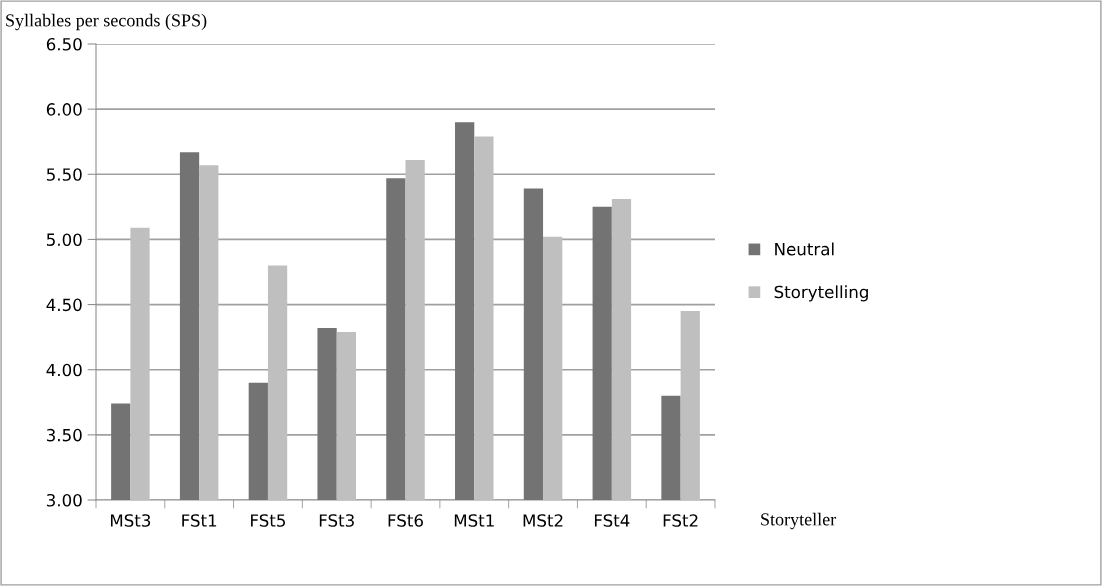  Describe the element at coordinates (543, 520) in the screenshot. I see `x-tick-label: MSt2` at that location.